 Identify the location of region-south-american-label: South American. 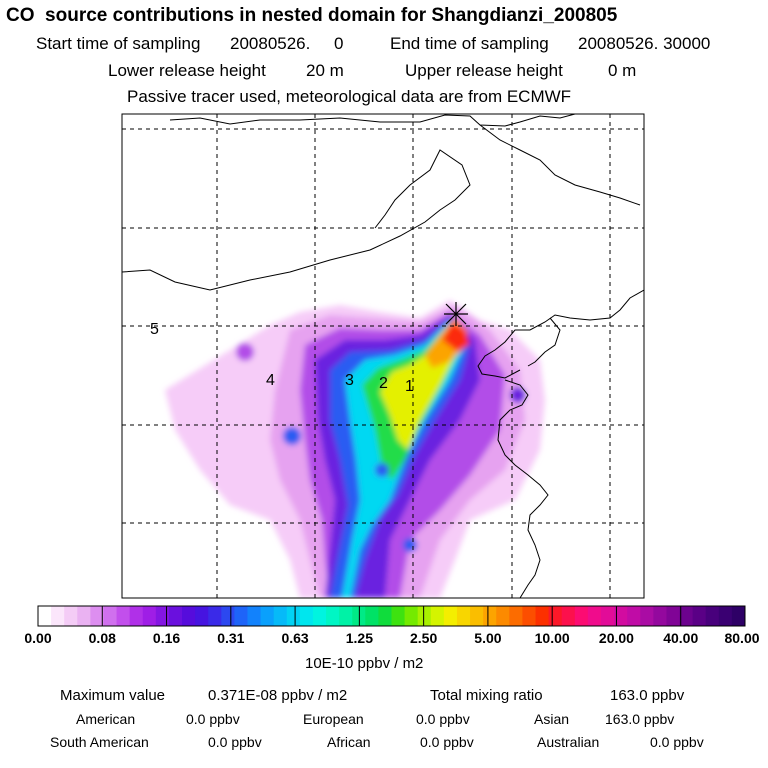
(99, 742).